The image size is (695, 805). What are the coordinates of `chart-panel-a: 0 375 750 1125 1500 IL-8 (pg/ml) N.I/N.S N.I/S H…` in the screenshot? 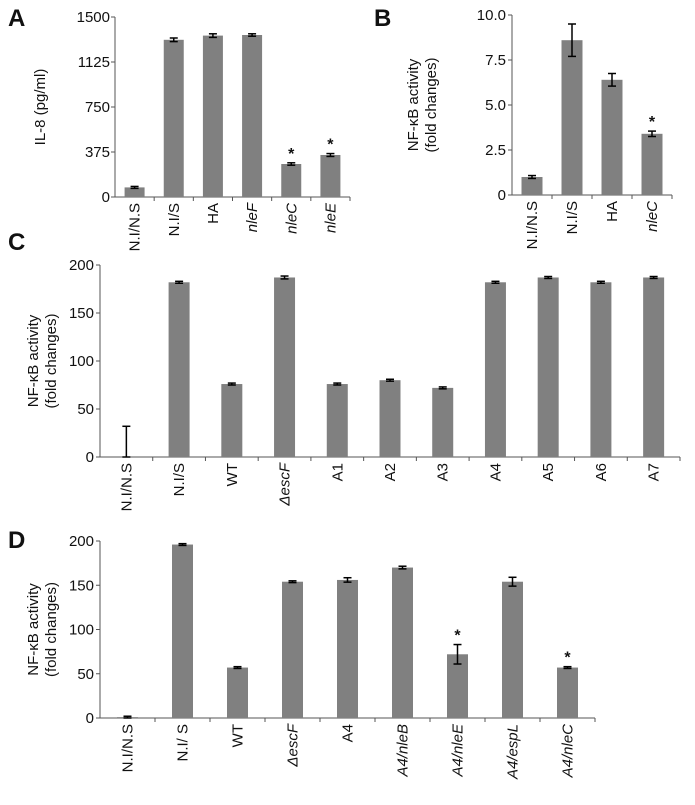 It's located at (191, 130).